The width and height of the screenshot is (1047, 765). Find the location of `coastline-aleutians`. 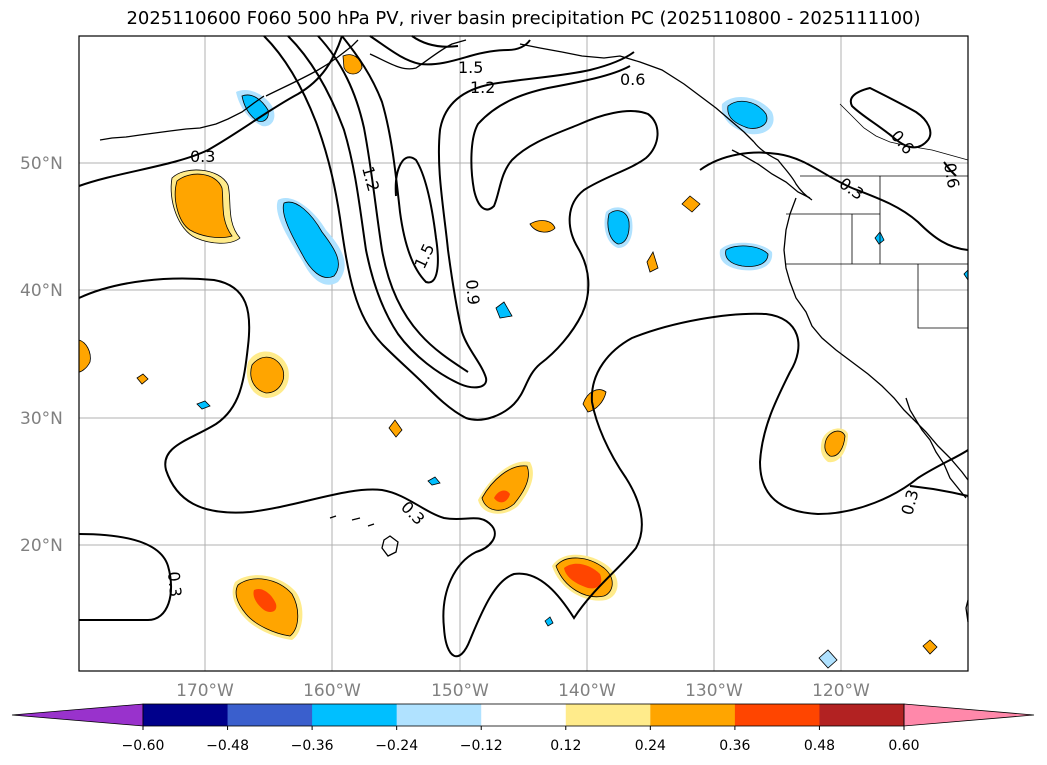

coastline-aleutians is located at coordinates (182, 118).